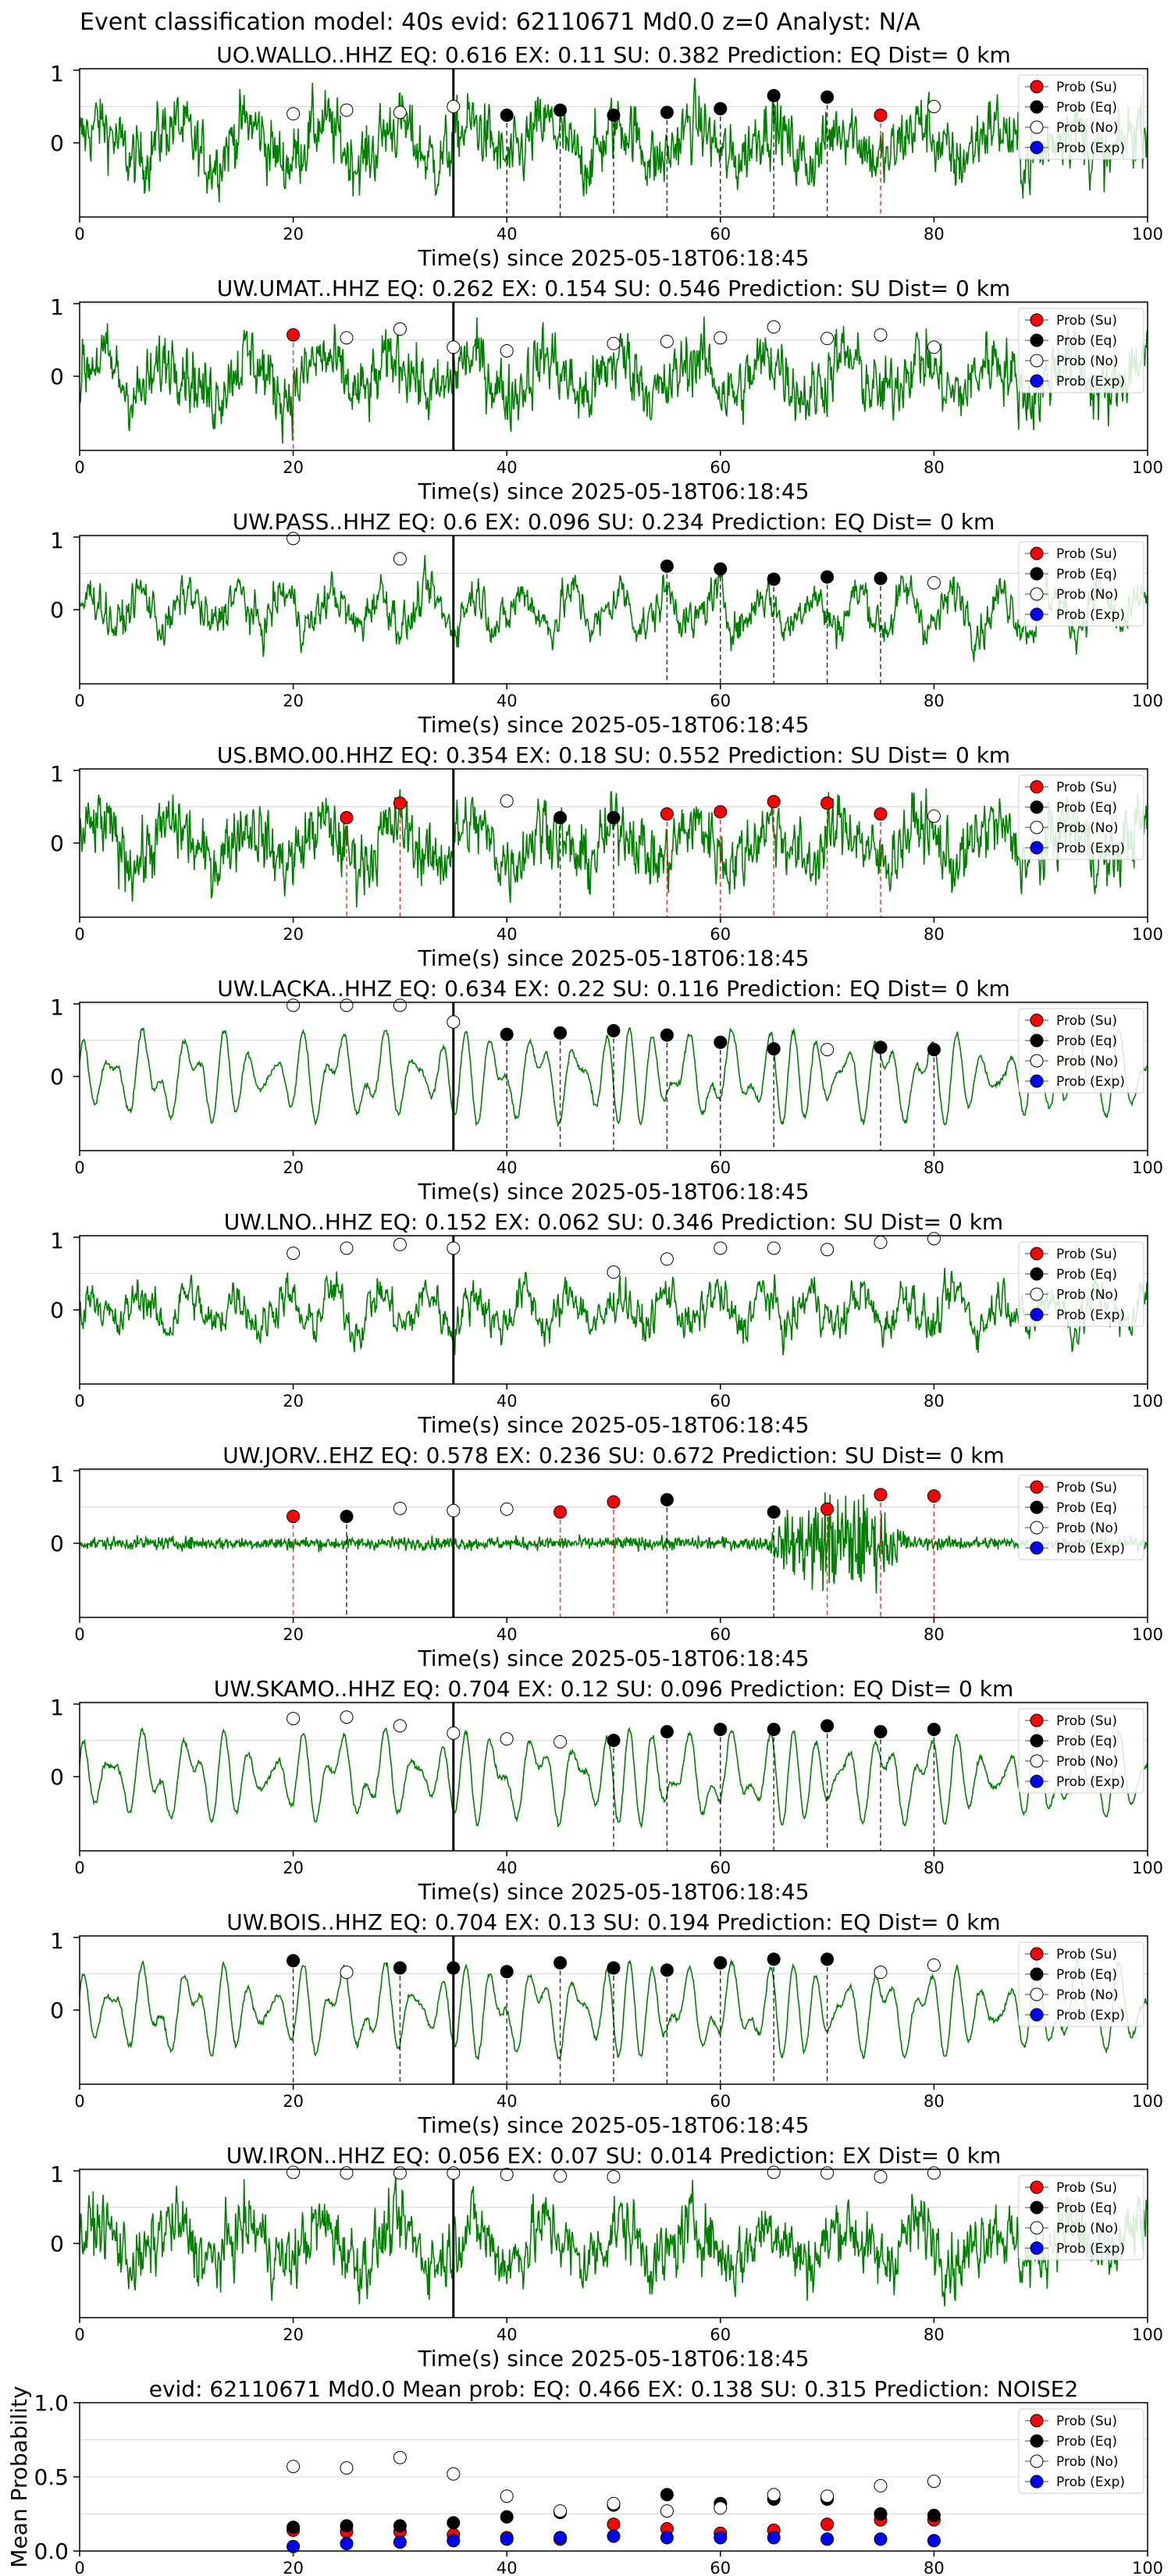 The image size is (1171, 2576). I want to click on y-tick-label: 0.0, so click(51, 2551).